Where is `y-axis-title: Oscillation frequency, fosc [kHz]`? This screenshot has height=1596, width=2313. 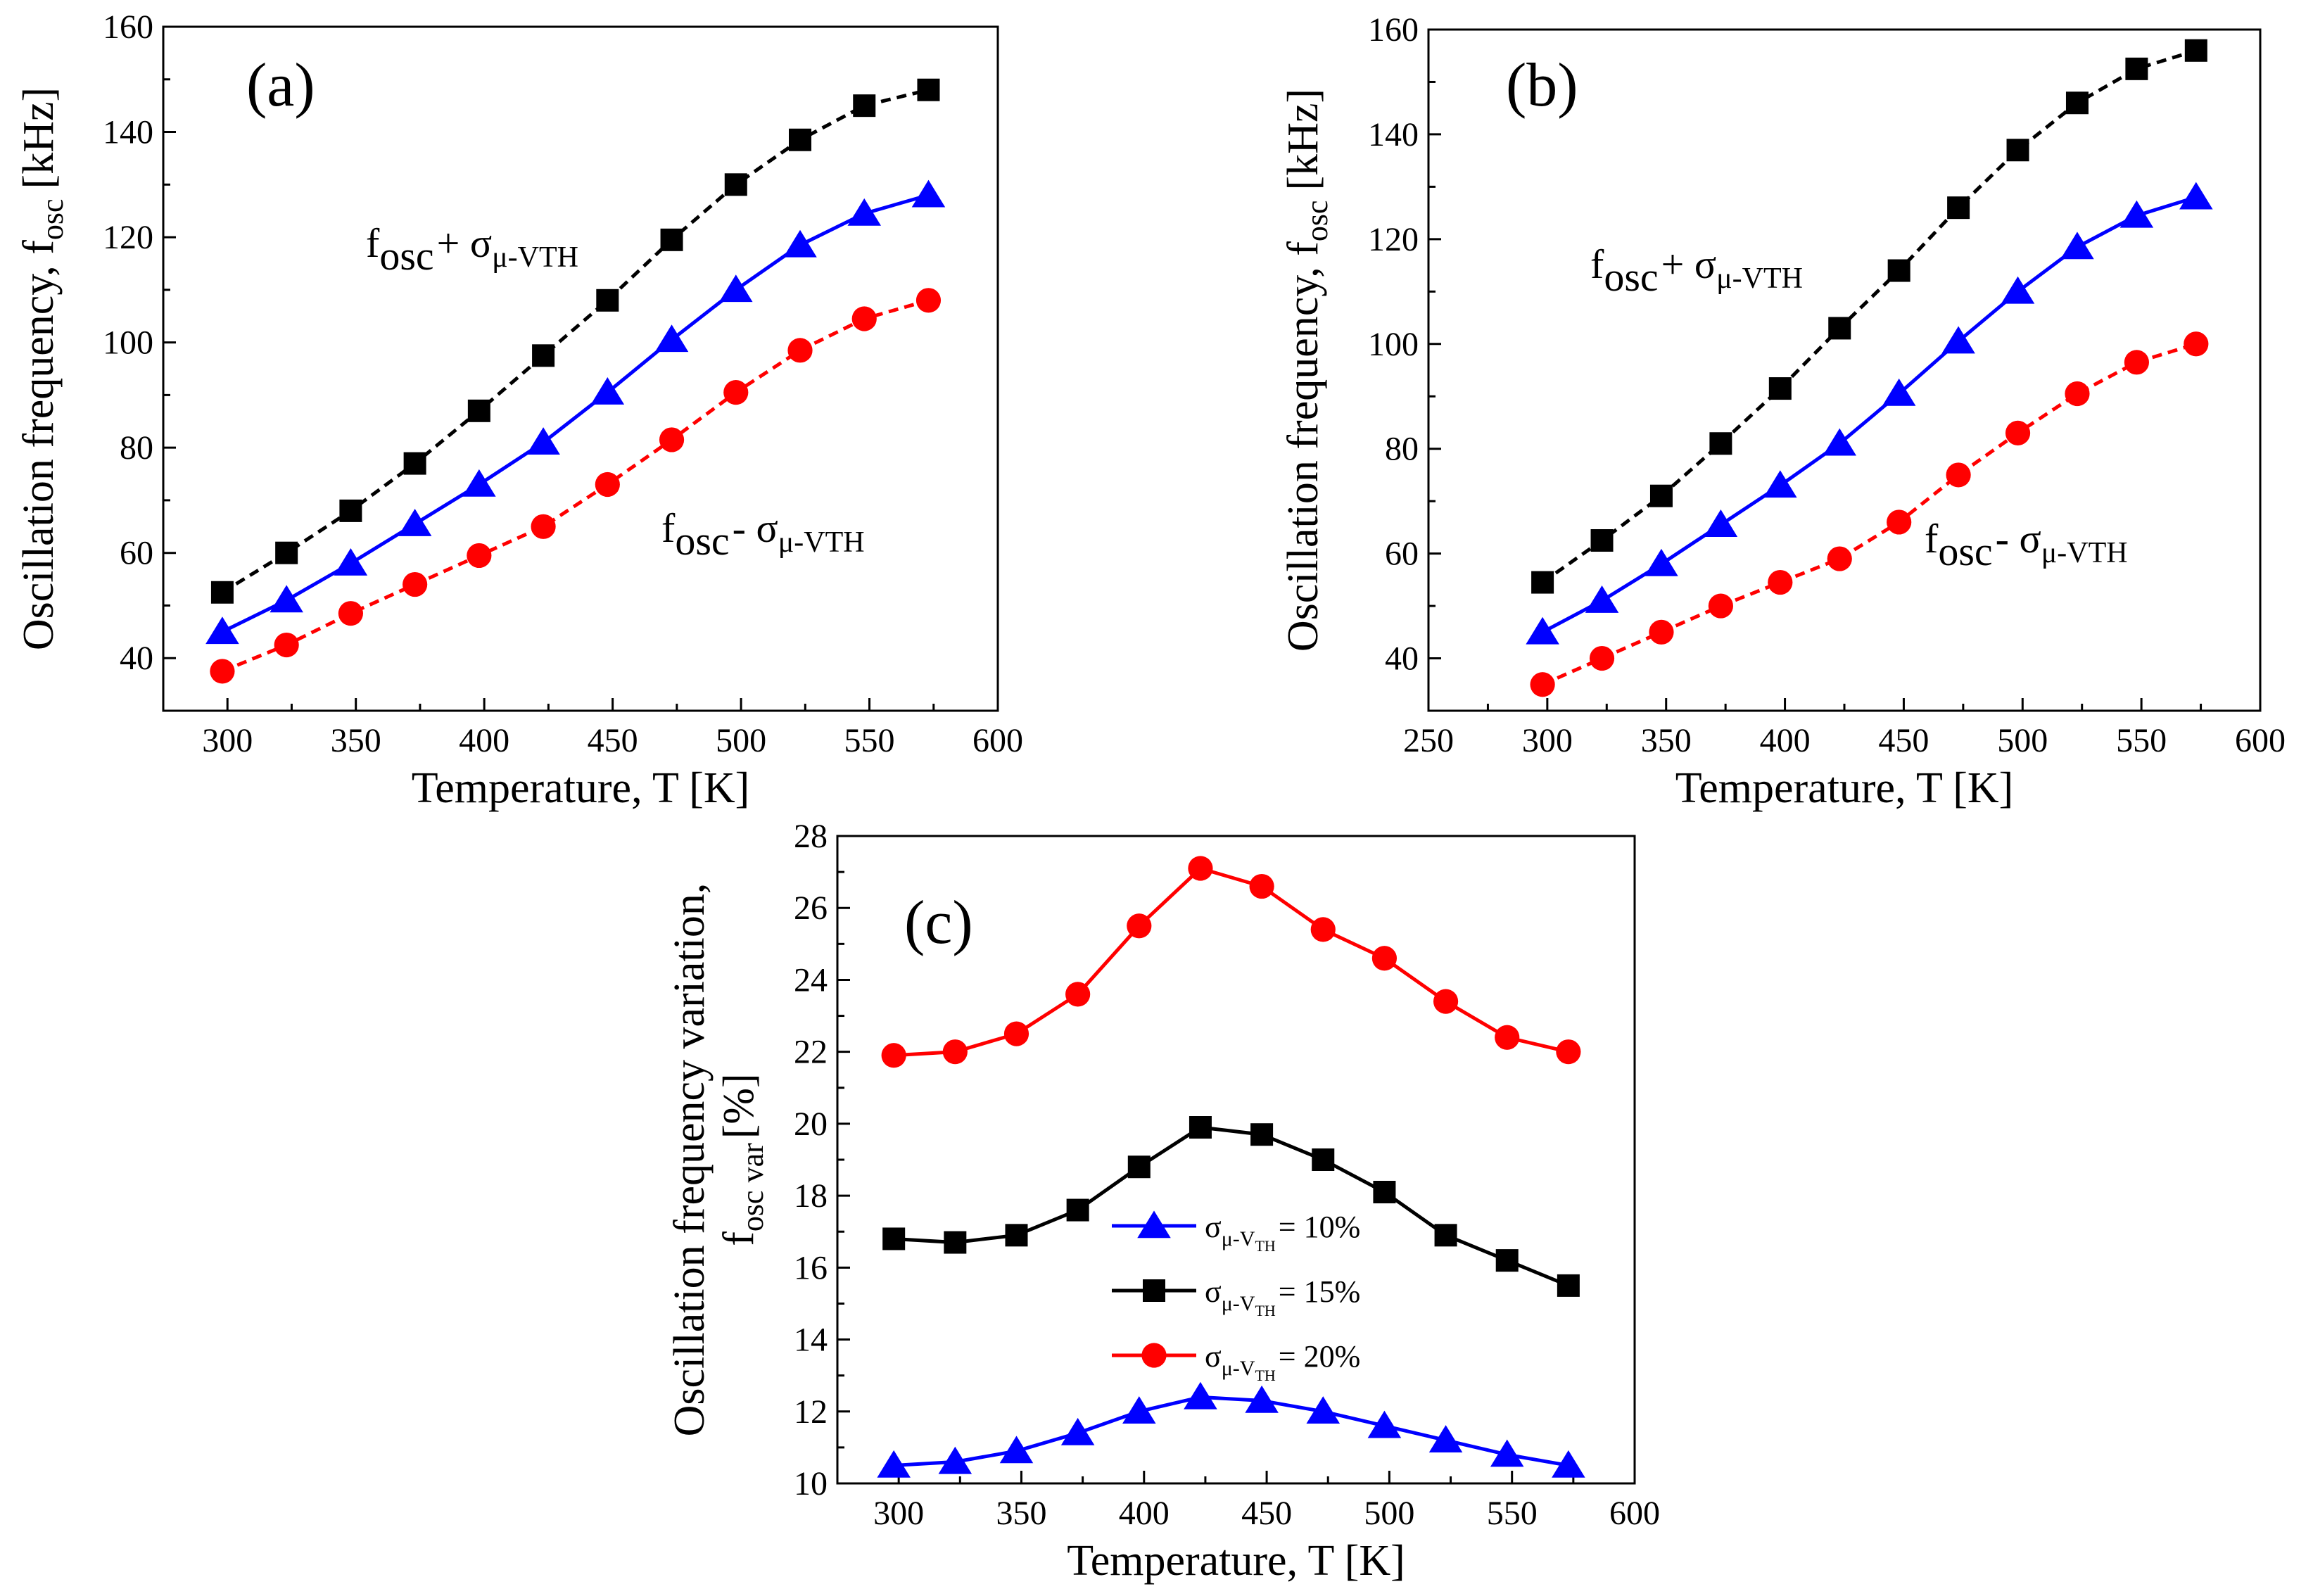 y-axis-title: Oscillation frequency, fosc [kHz] is located at coordinates (1306, 370).